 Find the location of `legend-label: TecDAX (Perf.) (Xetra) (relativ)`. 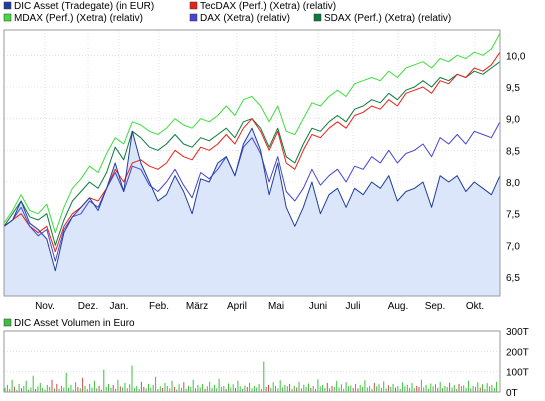

legend-label: TecDAX (Perf.) (Xetra) (relativ) is located at coordinates (268, 6).